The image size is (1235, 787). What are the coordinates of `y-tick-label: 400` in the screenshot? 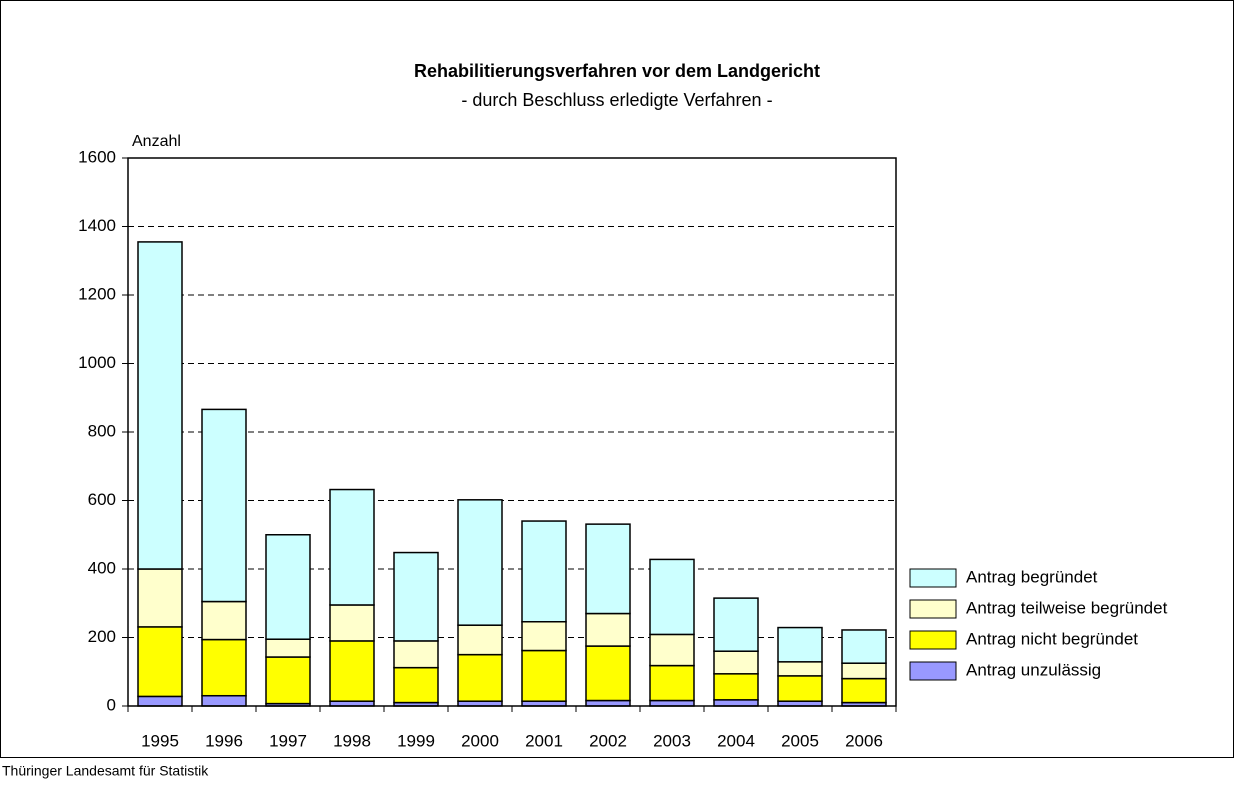 It's located at (102, 567).